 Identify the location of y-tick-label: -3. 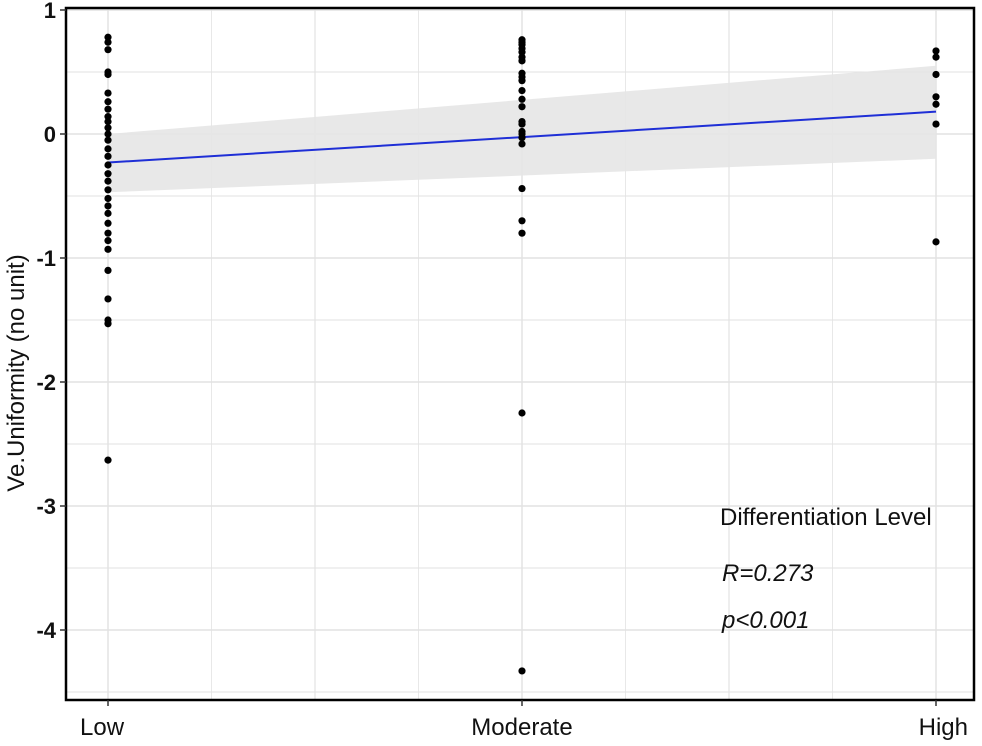
(46, 506).